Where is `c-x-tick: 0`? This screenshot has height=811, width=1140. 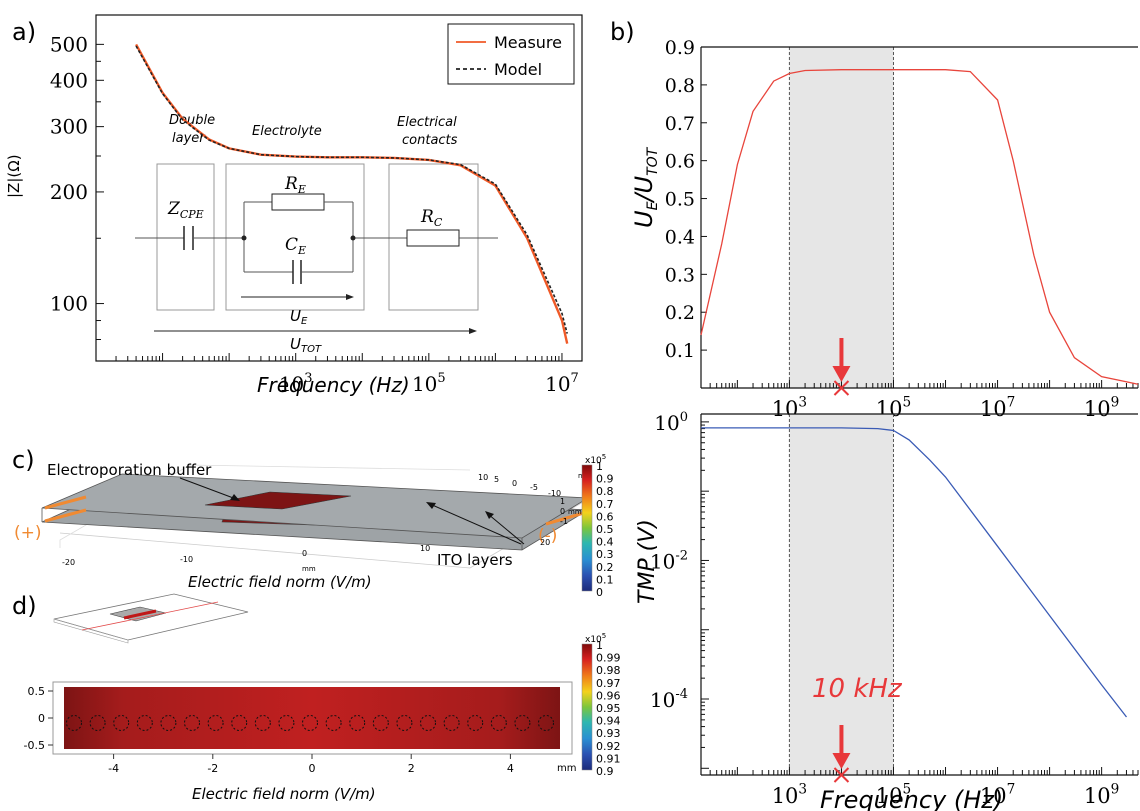
c-x-tick: 0 is located at coordinates (304, 553).